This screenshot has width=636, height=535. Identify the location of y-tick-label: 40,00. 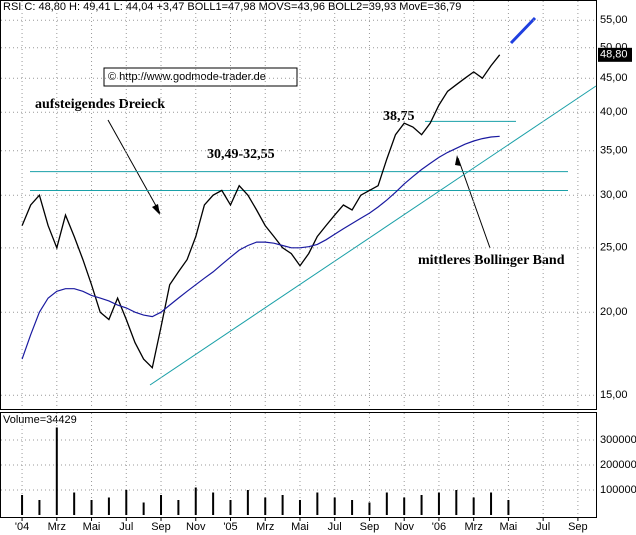
(614, 112).